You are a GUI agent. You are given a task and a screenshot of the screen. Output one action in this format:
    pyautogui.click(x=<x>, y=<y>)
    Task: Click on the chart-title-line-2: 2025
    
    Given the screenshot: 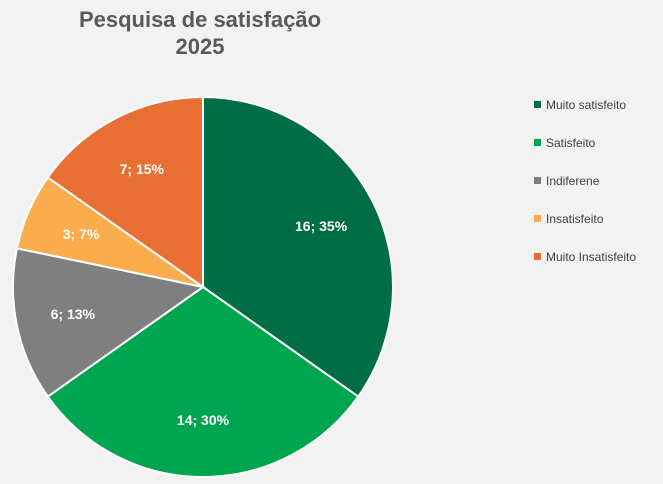 What is the action you would take?
    pyautogui.click(x=200, y=46)
    